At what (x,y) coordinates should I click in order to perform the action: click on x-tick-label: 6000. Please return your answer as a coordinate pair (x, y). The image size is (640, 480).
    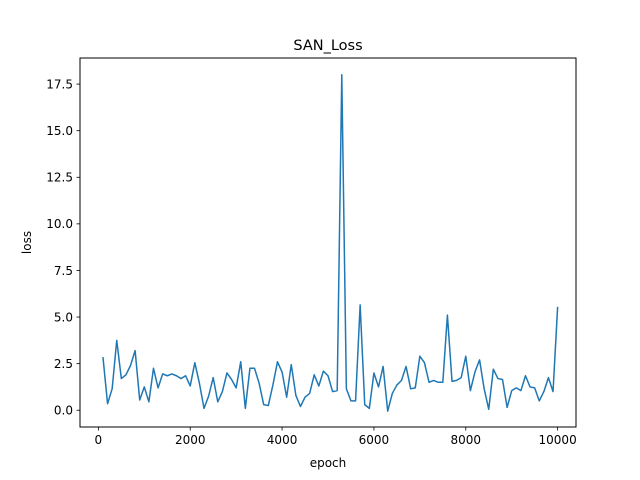
    Looking at the image, I should click on (374, 440).